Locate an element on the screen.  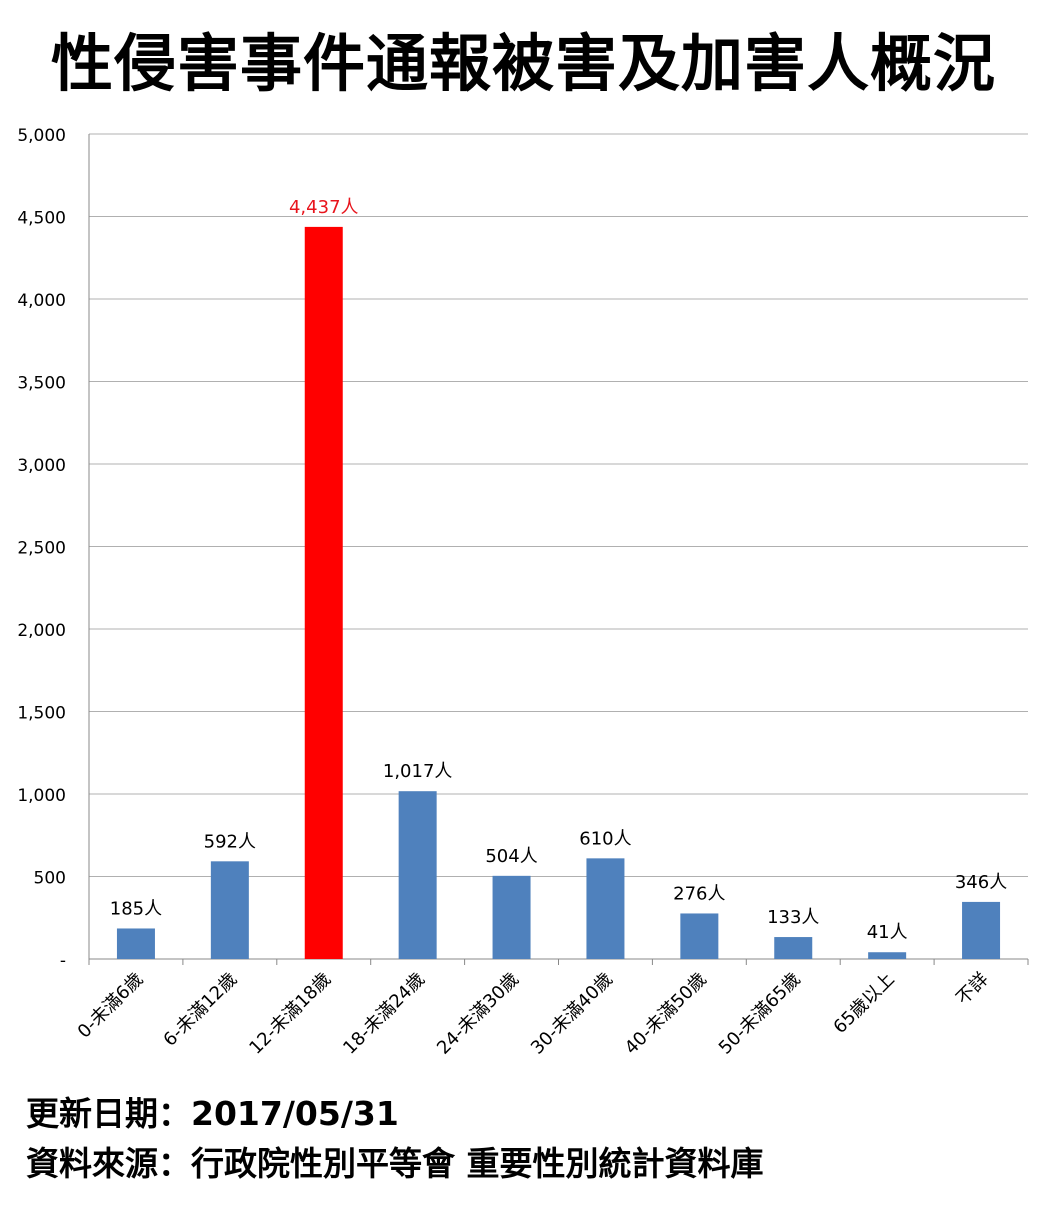
data-label: 4,437人 is located at coordinates (324, 207).